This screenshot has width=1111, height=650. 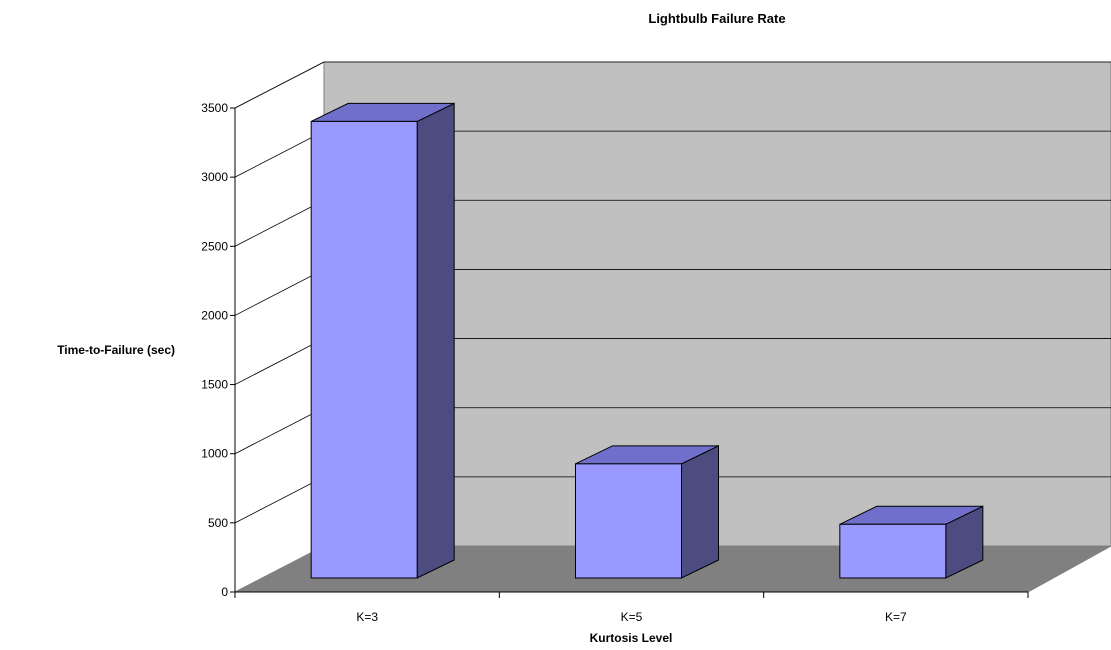 I want to click on y-axis-ticks: 0 500 1000 1500 2000 2500 3000 3500, so click(x=218, y=350).